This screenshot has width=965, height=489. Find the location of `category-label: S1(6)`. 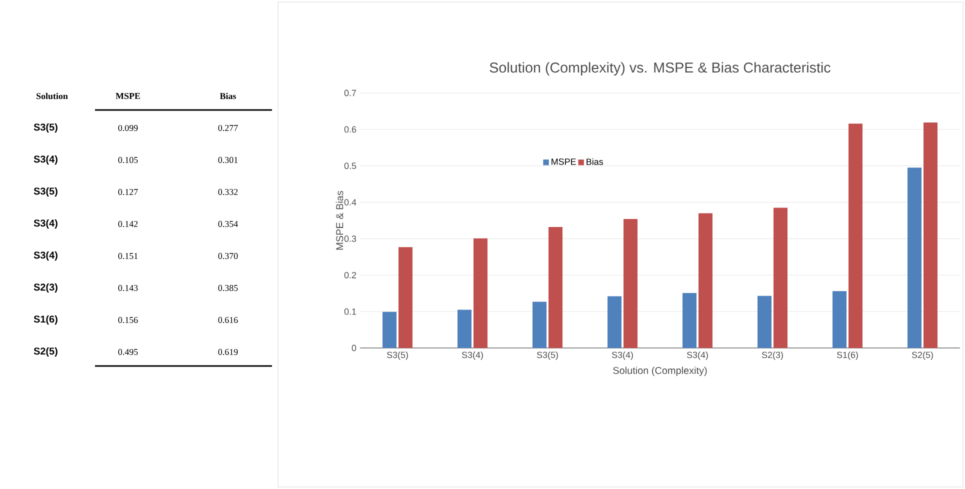

category-label: S1(6) is located at coordinates (46, 320).